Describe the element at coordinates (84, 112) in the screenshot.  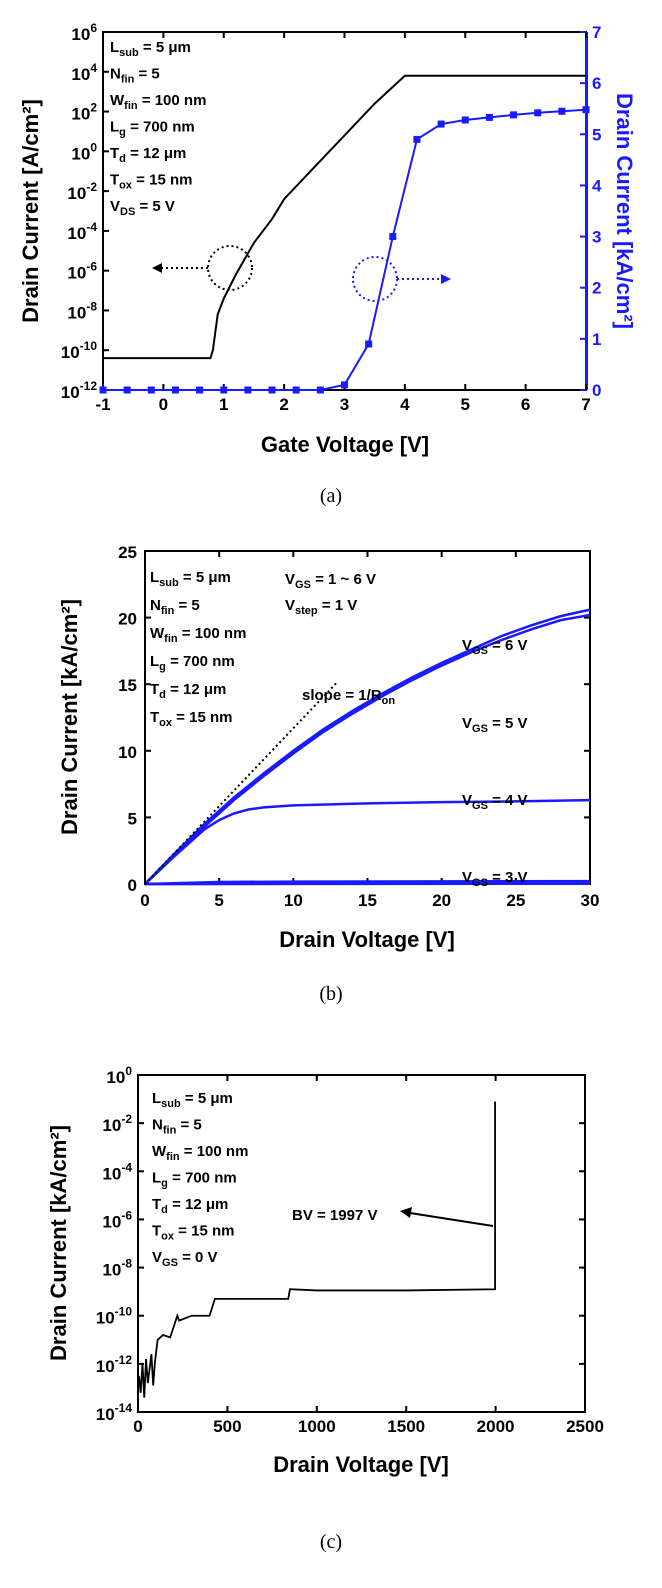
I see `y-tick-label: 10²` at that location.